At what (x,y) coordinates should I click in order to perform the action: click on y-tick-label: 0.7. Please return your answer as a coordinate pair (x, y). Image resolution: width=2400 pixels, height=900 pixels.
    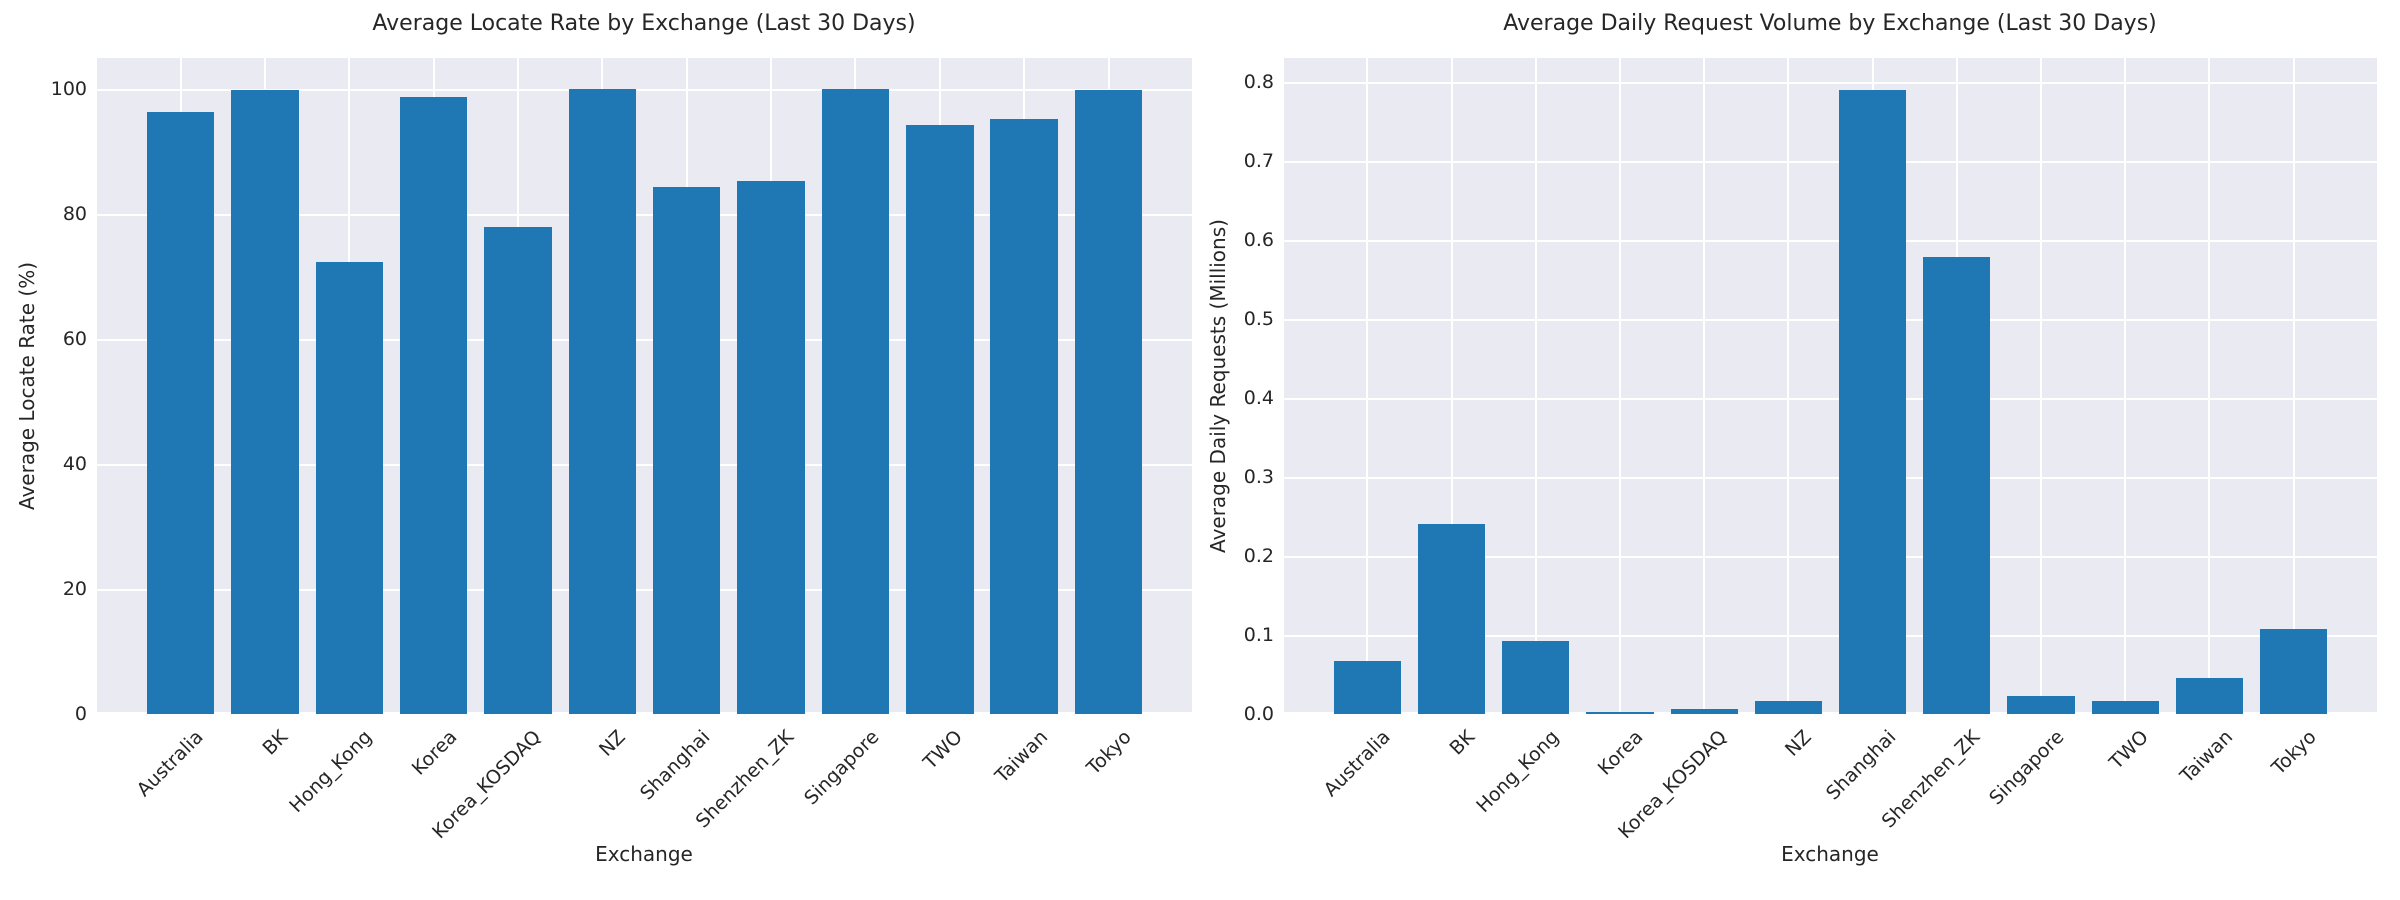
    Looking at the image, I should click on (1258, 160).